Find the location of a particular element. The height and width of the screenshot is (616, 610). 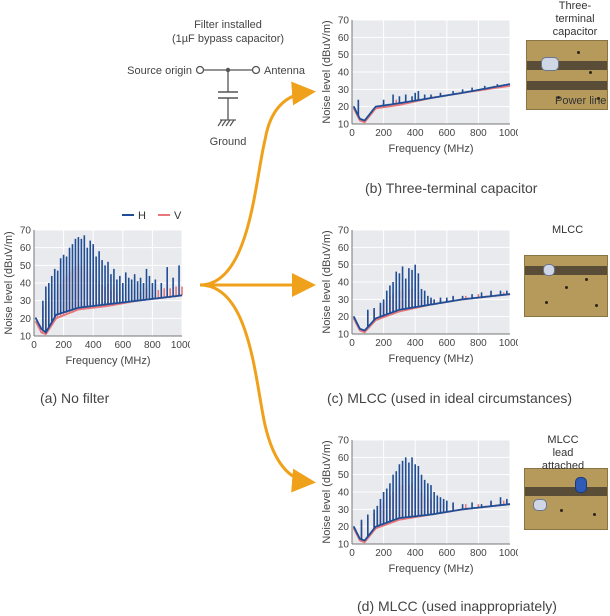

caption-c: (c) MLCC (used in ideal circumstances) is located at coordinates (450, 398).